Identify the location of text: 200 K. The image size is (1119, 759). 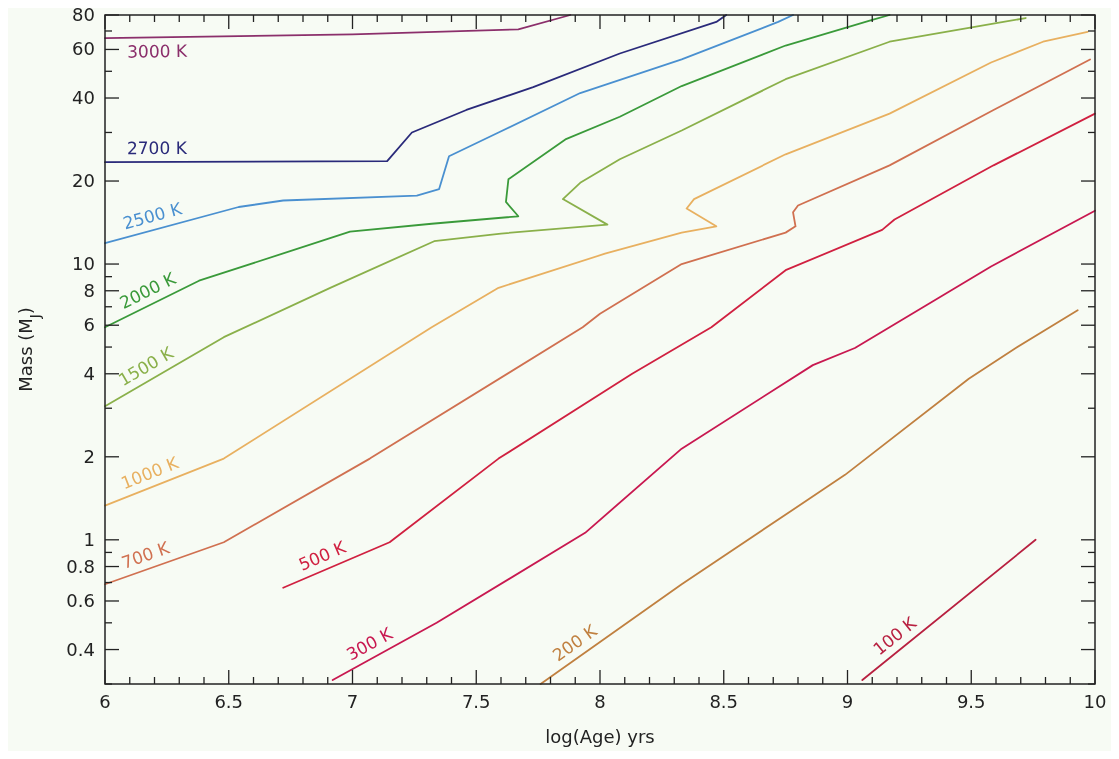
(574, 643).